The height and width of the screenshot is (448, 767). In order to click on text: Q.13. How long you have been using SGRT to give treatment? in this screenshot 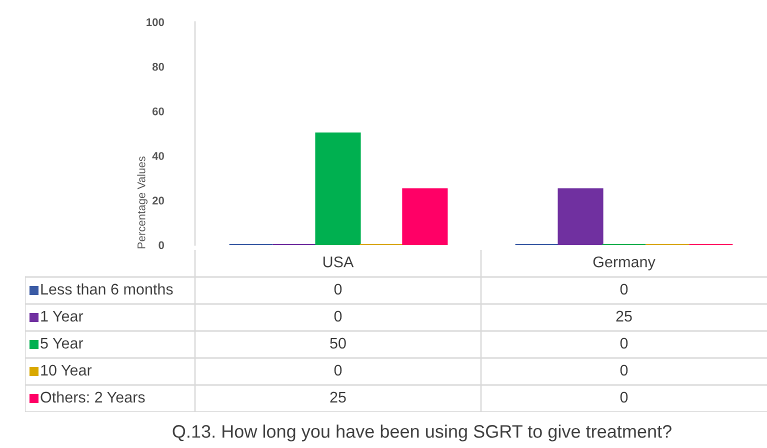, I will do `click(422, 433)`.